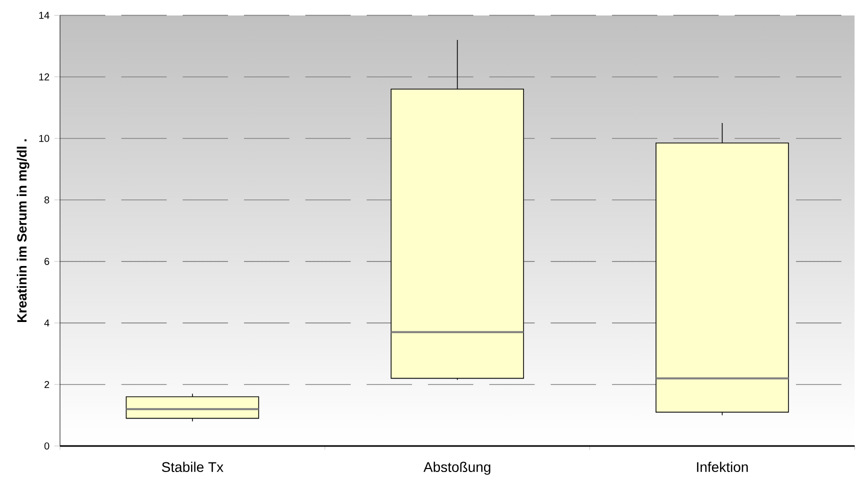 This screenshot has width=863, height=482. I want to click on y-tick-label: 8, so click(47, 200).